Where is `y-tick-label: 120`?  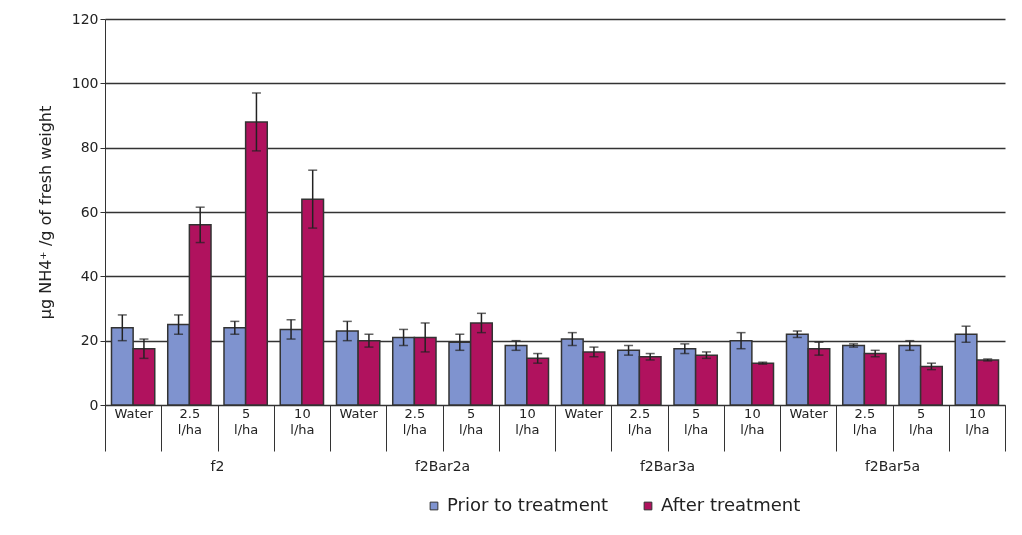
y-tick-label: 120 is located at coordinates (85, 18).